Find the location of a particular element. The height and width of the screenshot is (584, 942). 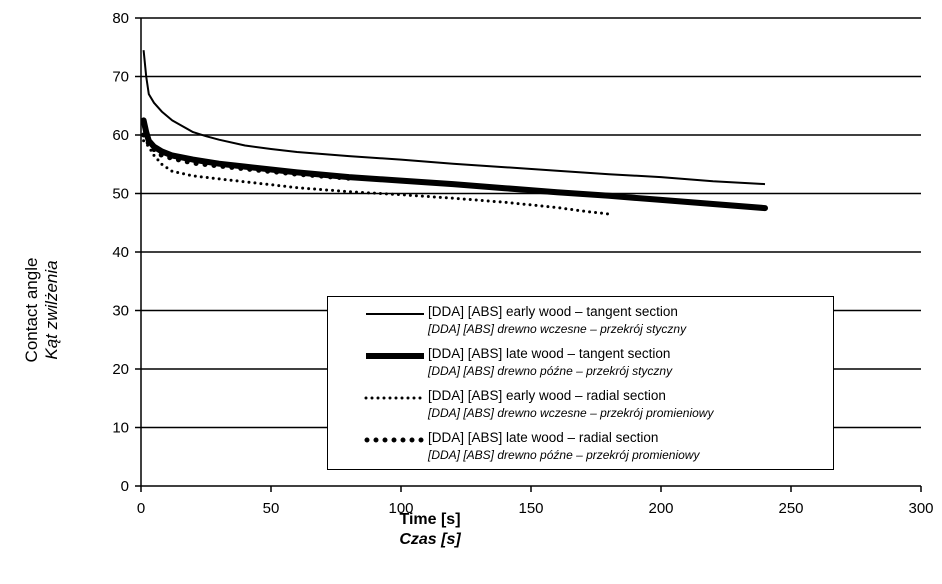

x-axis-label: Time [s] Czas [s] is located at coordinates (430, 530).